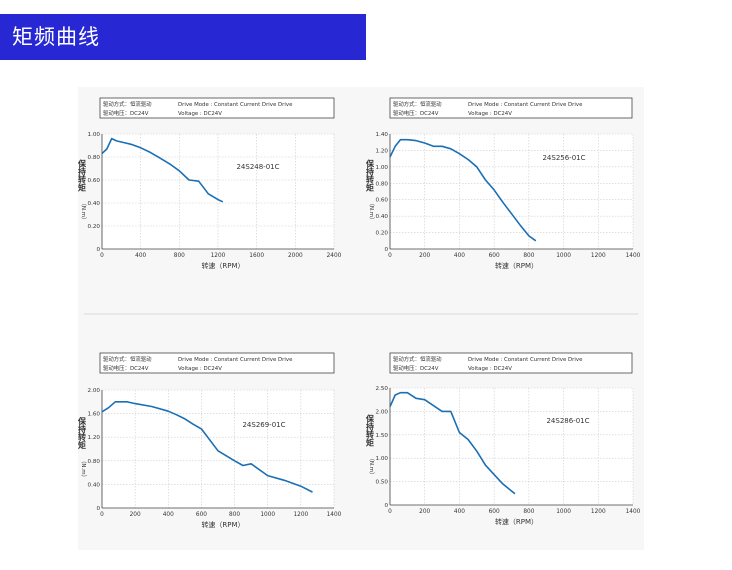 The width and height of the screenshot is (732, 570). What do you see at coordinates (263, 425) in the screenshot?
I see `model-label: 24S269-01C` at bounding box center [263, 425].